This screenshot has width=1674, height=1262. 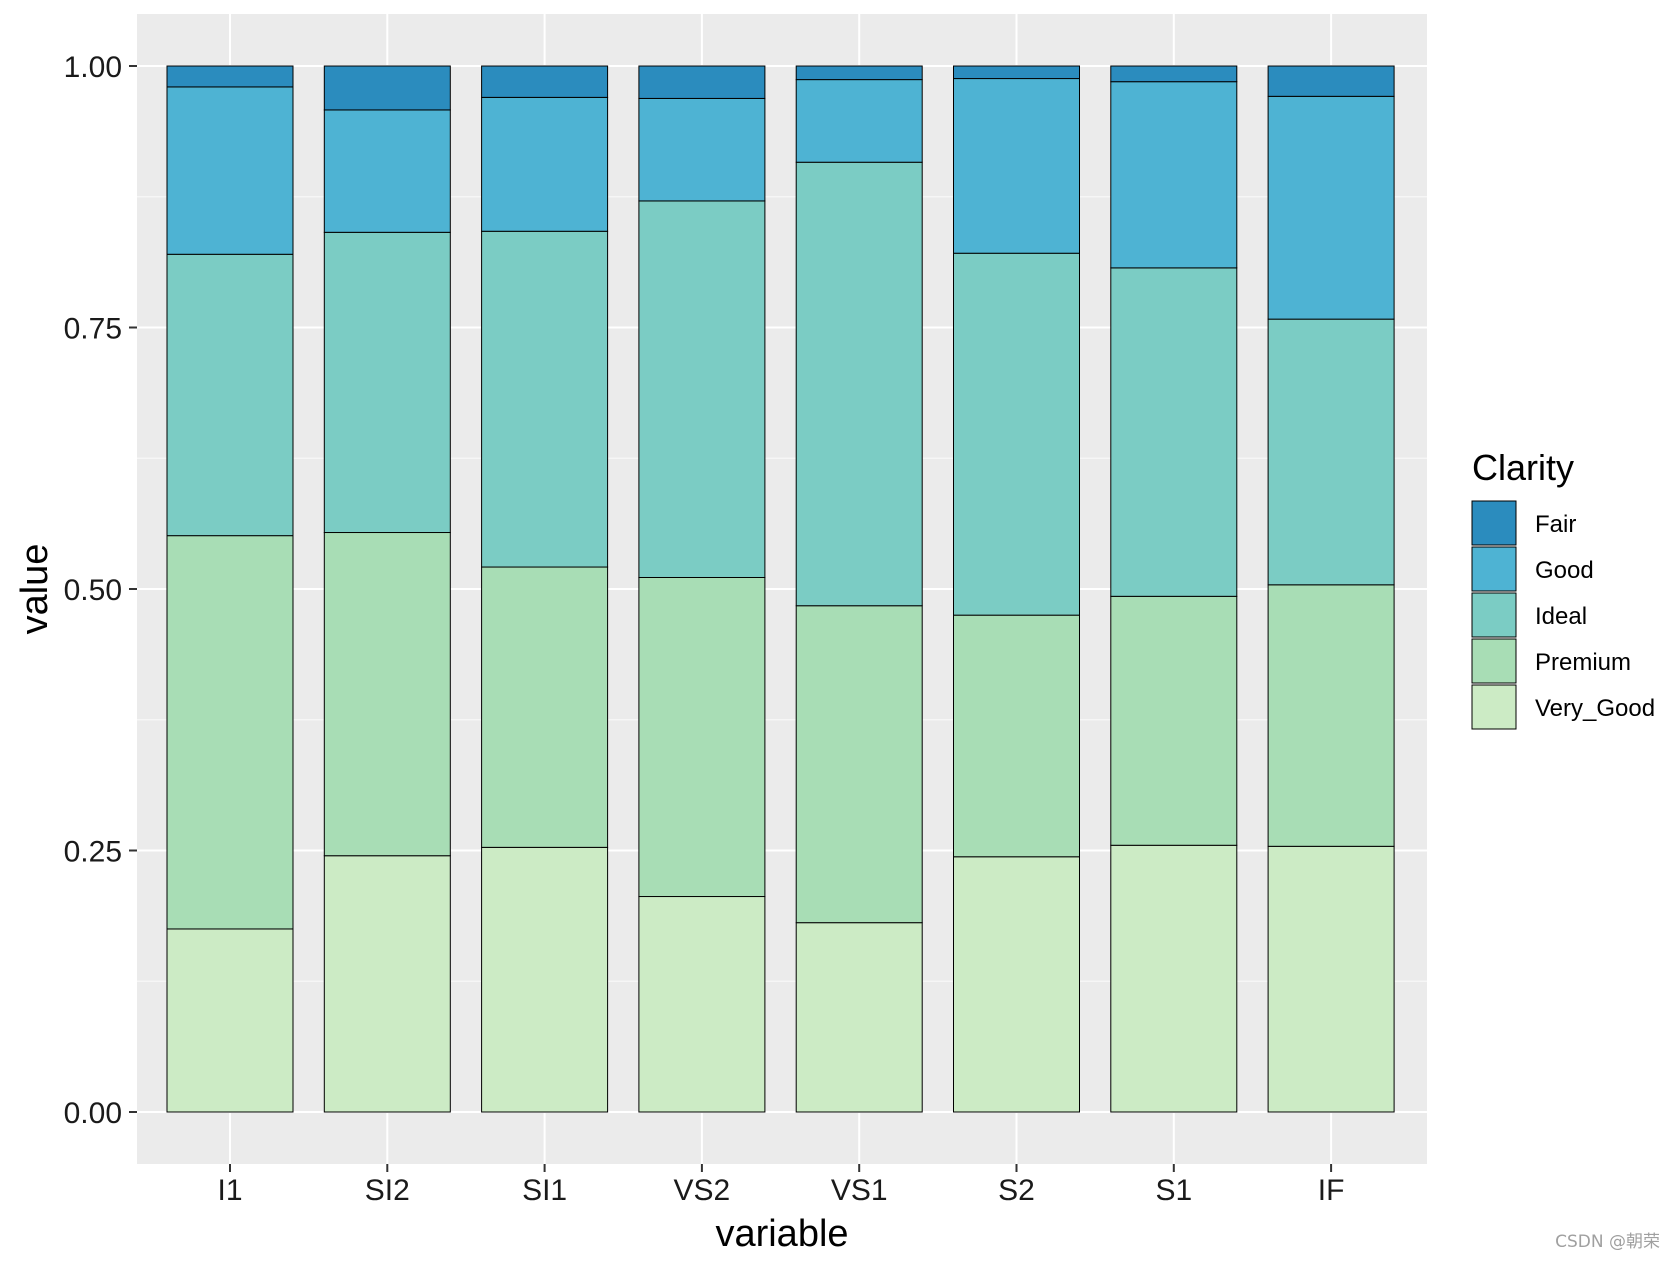 What do you see at coordinates (1494, 523) in the screenshot?
I see `legend-key-fair` at bounding box center [1494, 523].